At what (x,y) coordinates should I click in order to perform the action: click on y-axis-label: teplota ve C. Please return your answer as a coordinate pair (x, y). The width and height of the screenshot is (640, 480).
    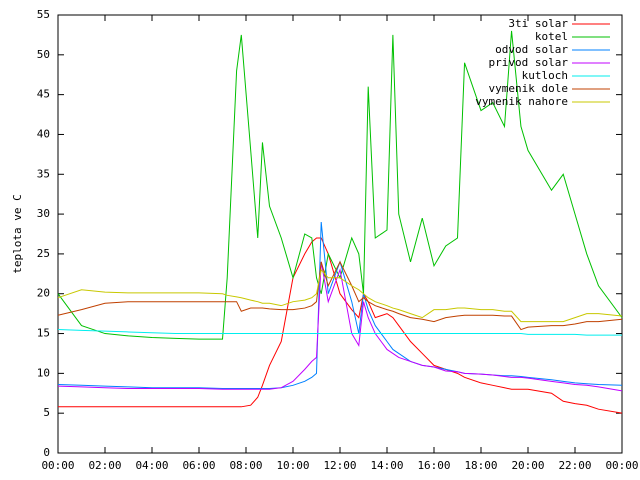
    Looking at the image, I should click on (17, 233).